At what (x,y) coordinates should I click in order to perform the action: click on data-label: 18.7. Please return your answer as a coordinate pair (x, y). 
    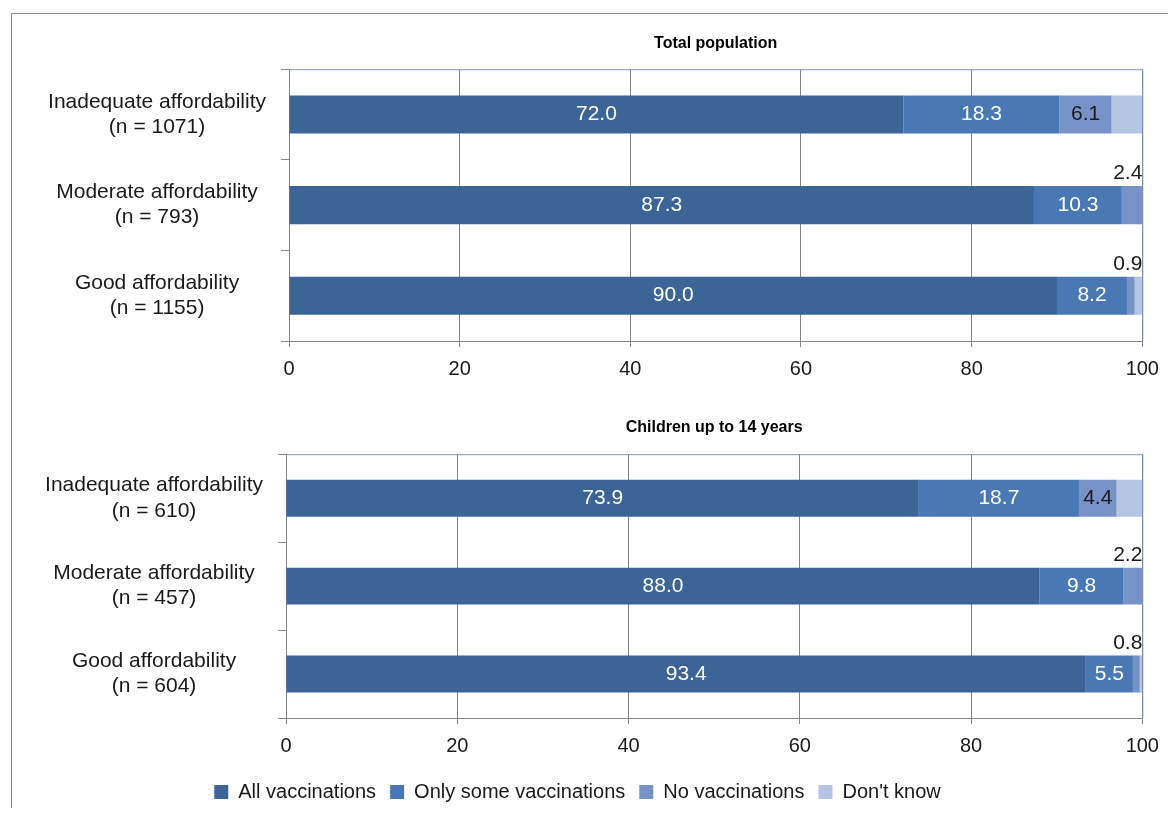
    Looking at the image, I should click on (999, 496).